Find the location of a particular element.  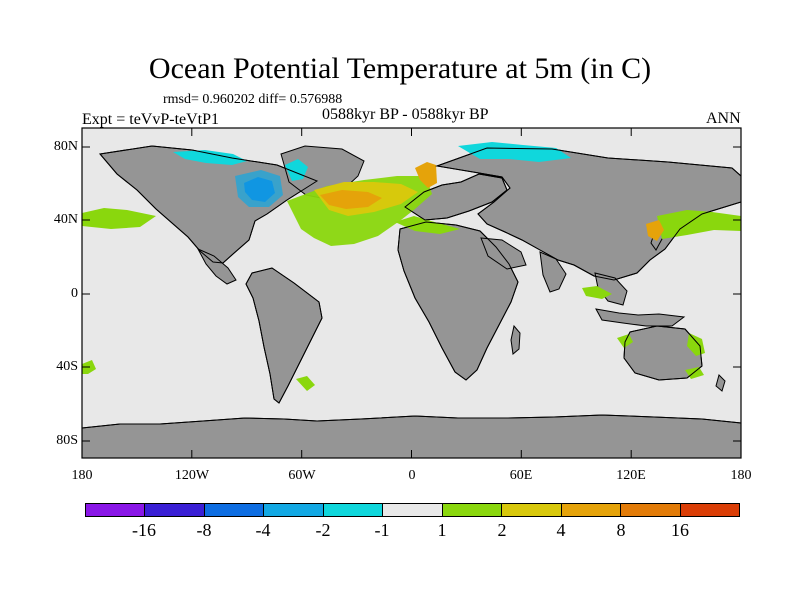

north-america-coastline is located at coordinates (209, 204).